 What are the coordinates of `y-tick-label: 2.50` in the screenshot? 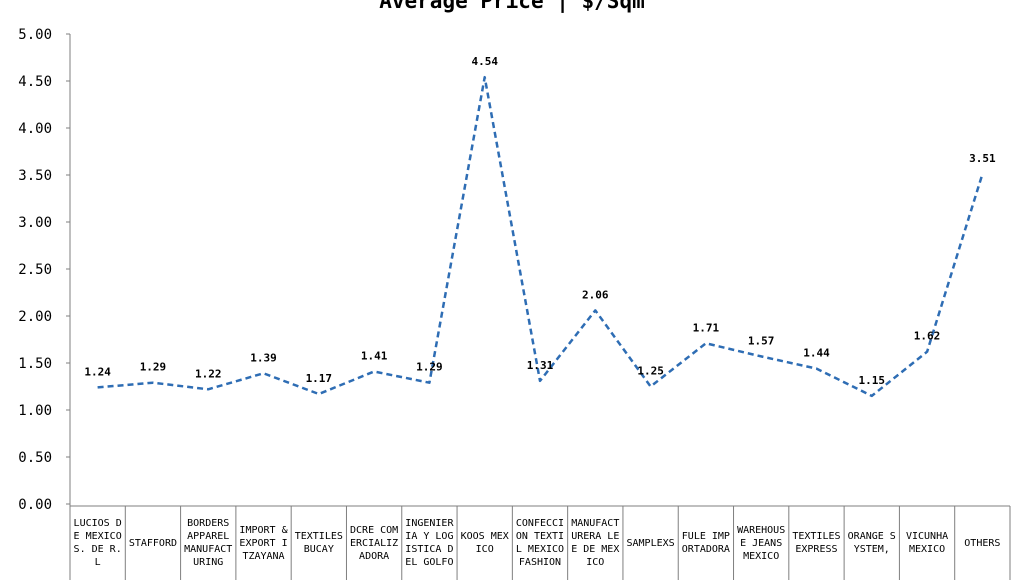 It's located at (35, 270).